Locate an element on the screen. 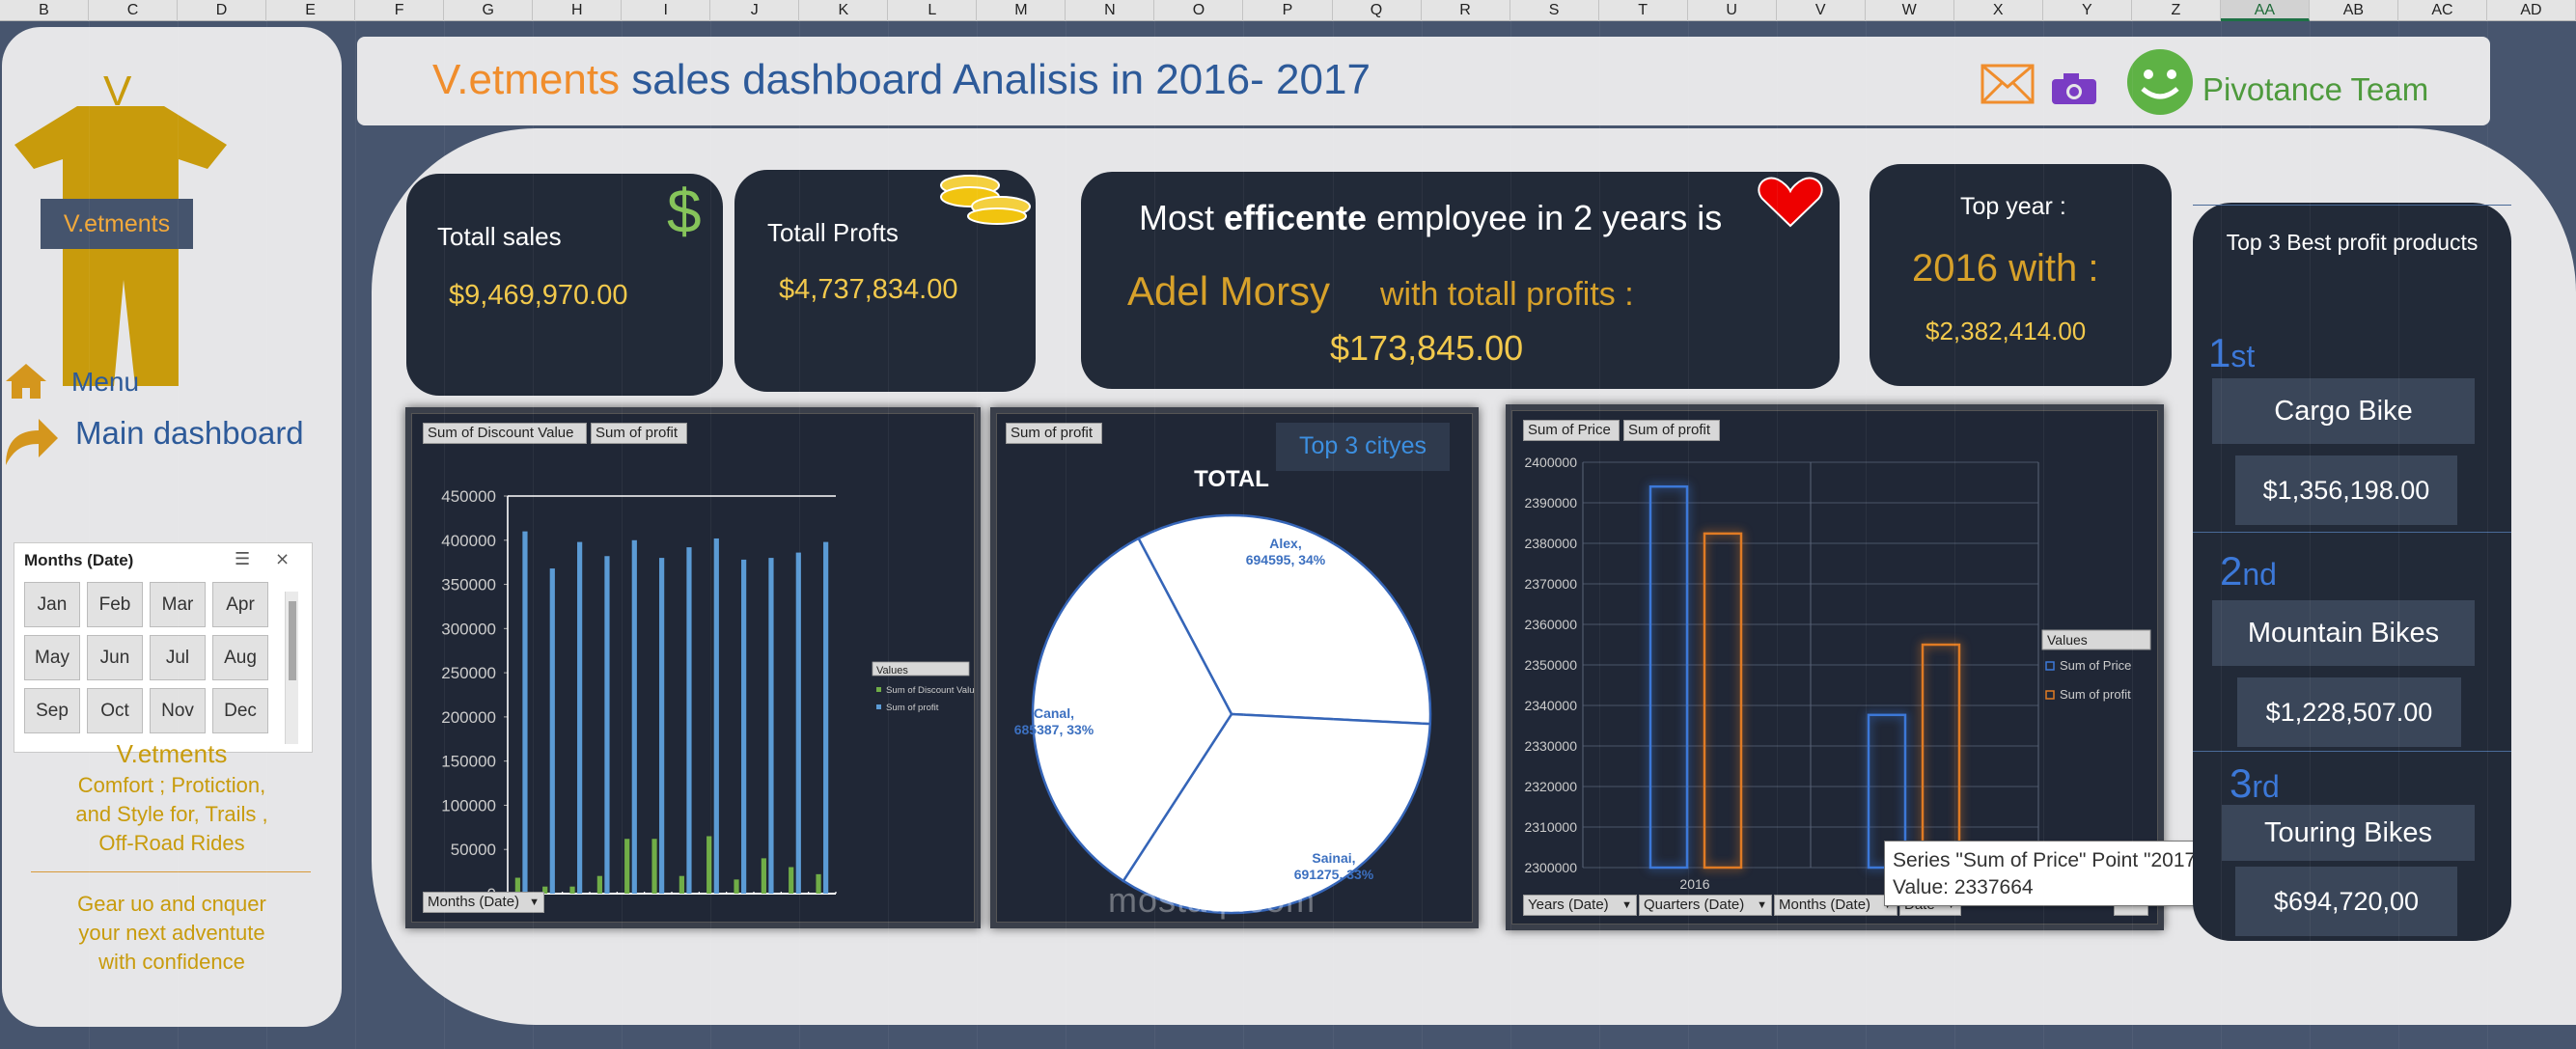  legend-label: Sum of profit is located at coordinates (912, 708).